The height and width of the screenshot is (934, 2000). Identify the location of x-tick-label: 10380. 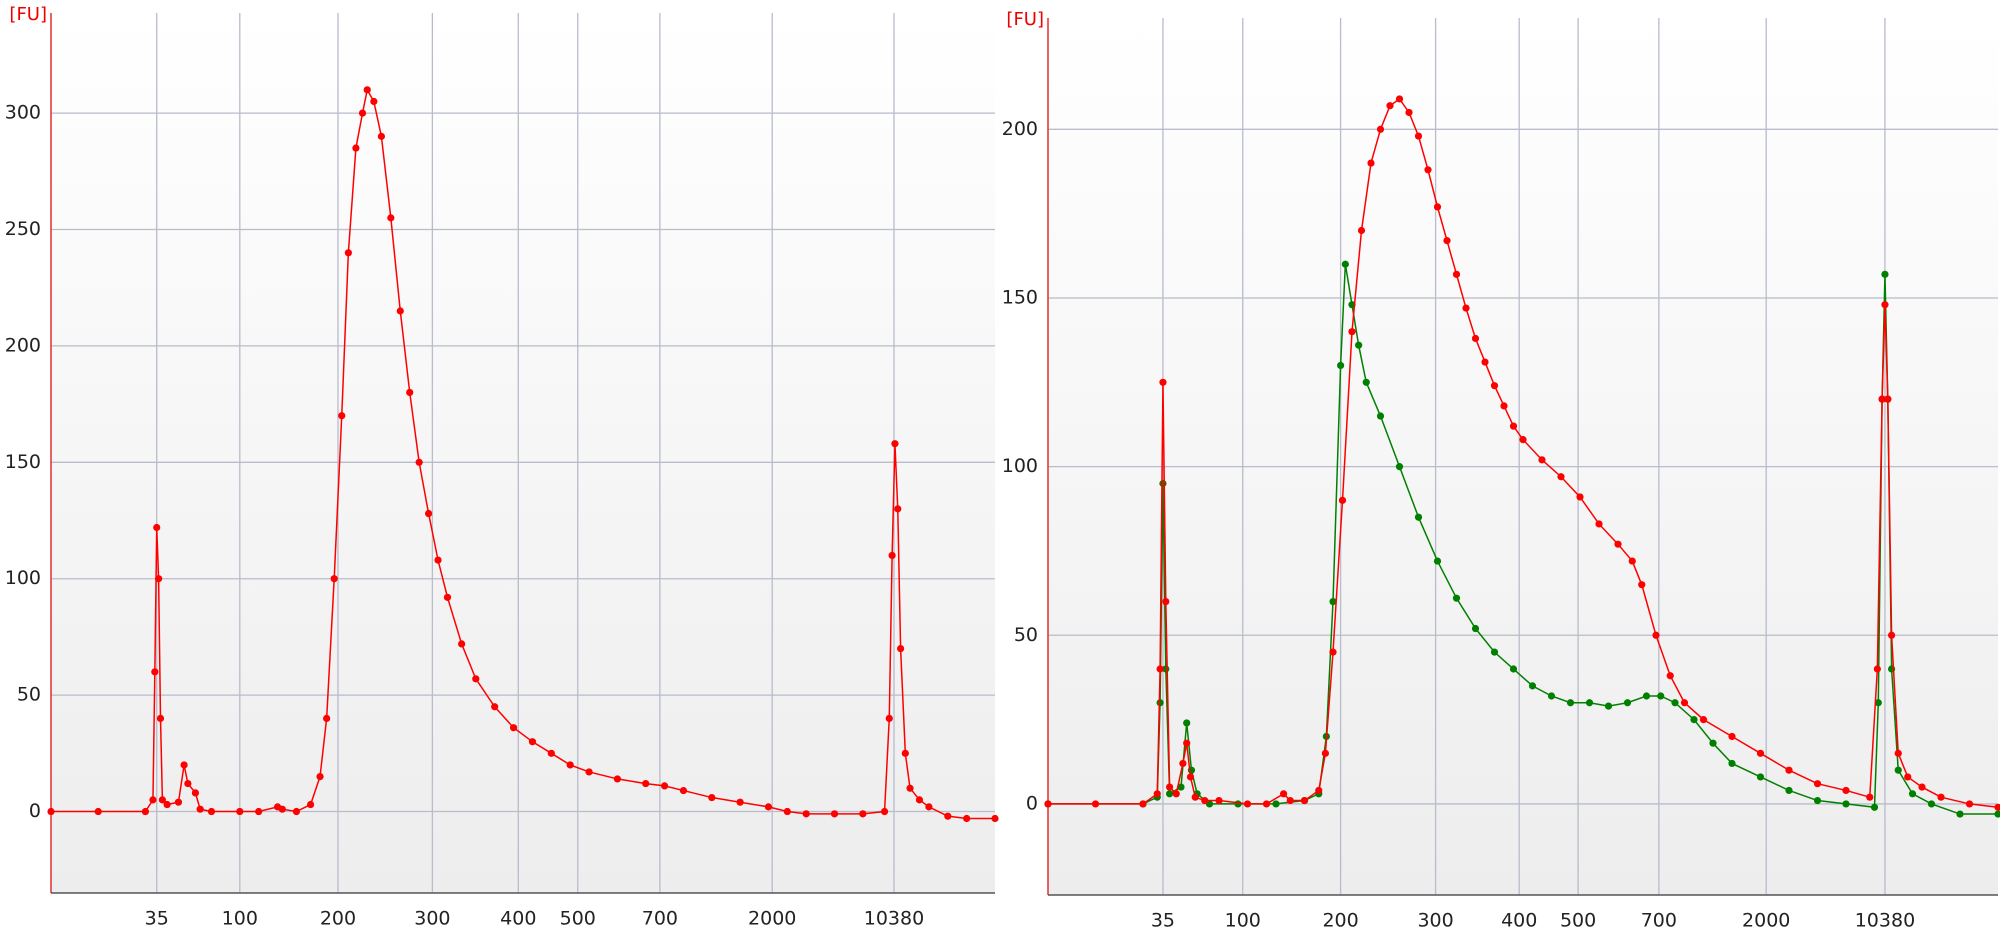
(1885, 920).